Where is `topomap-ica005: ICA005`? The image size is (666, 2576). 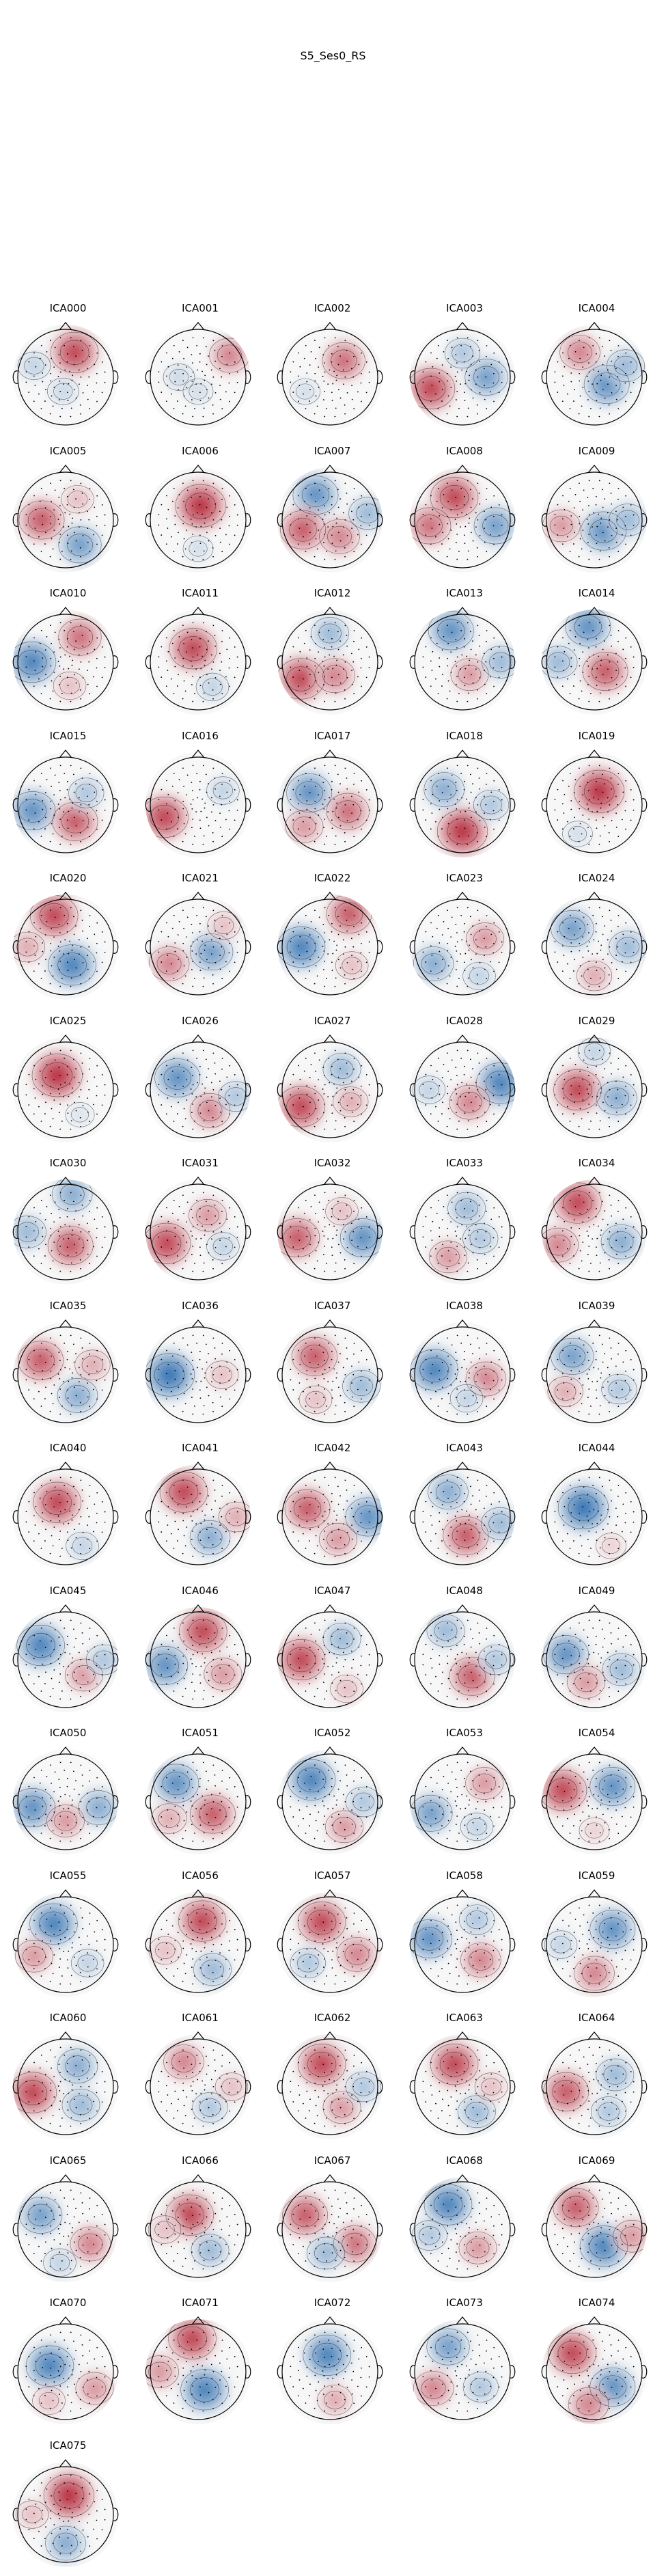 topomap-ica005: ICA005 is located at coordinates (68, 513).